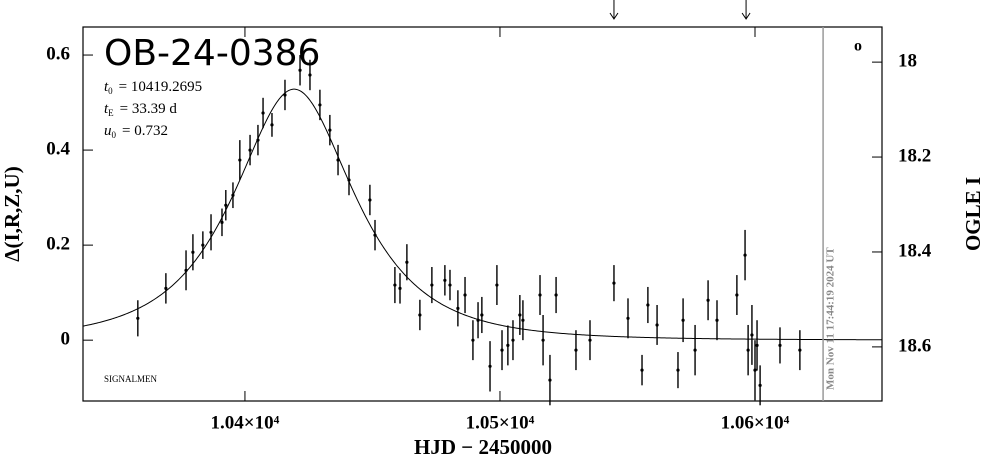  I want to click on param-label: u0 = 0.732, so click(136, 131).